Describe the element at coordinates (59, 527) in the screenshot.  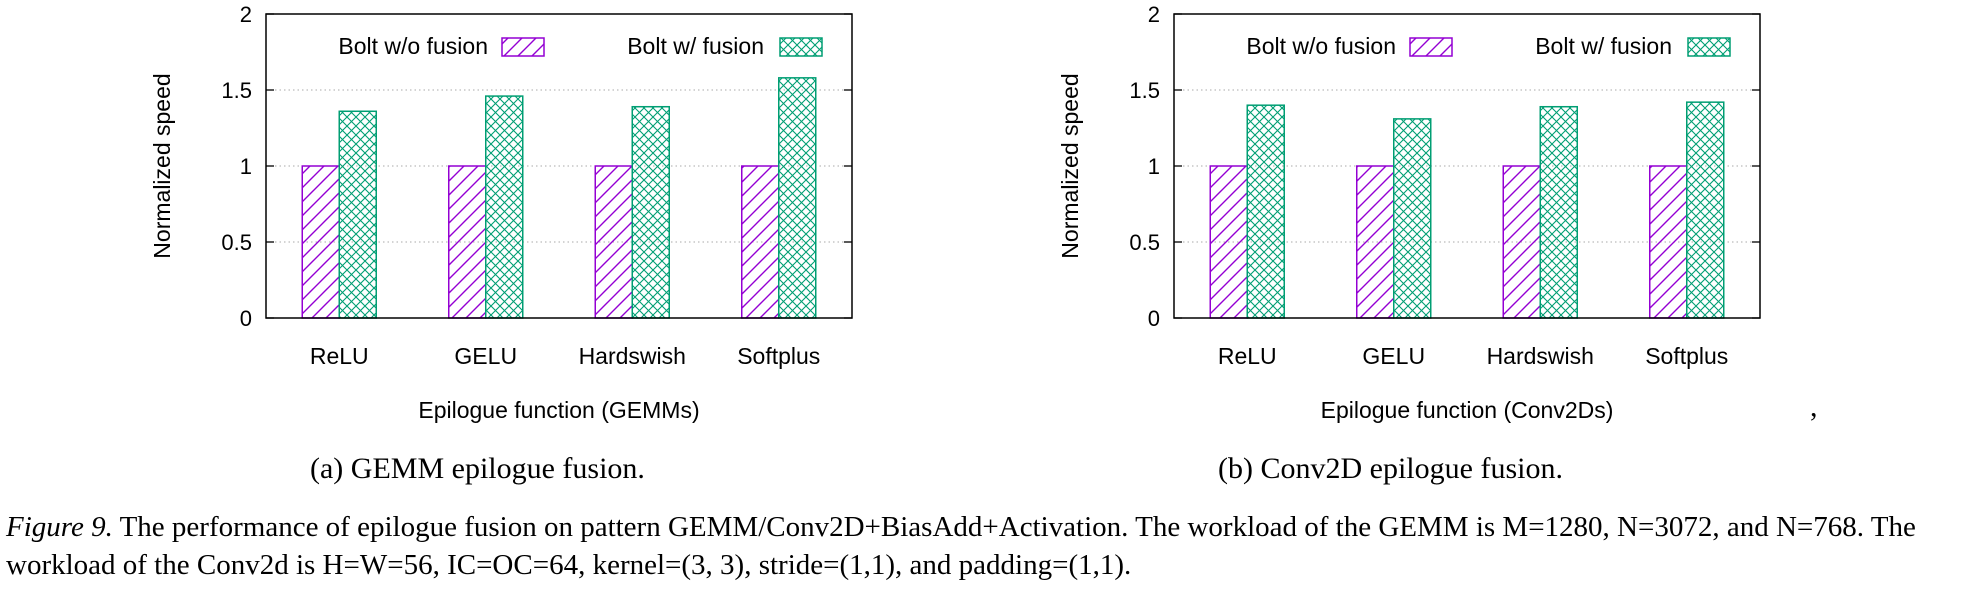
I see `figure-label: Figure 9.` at that location.